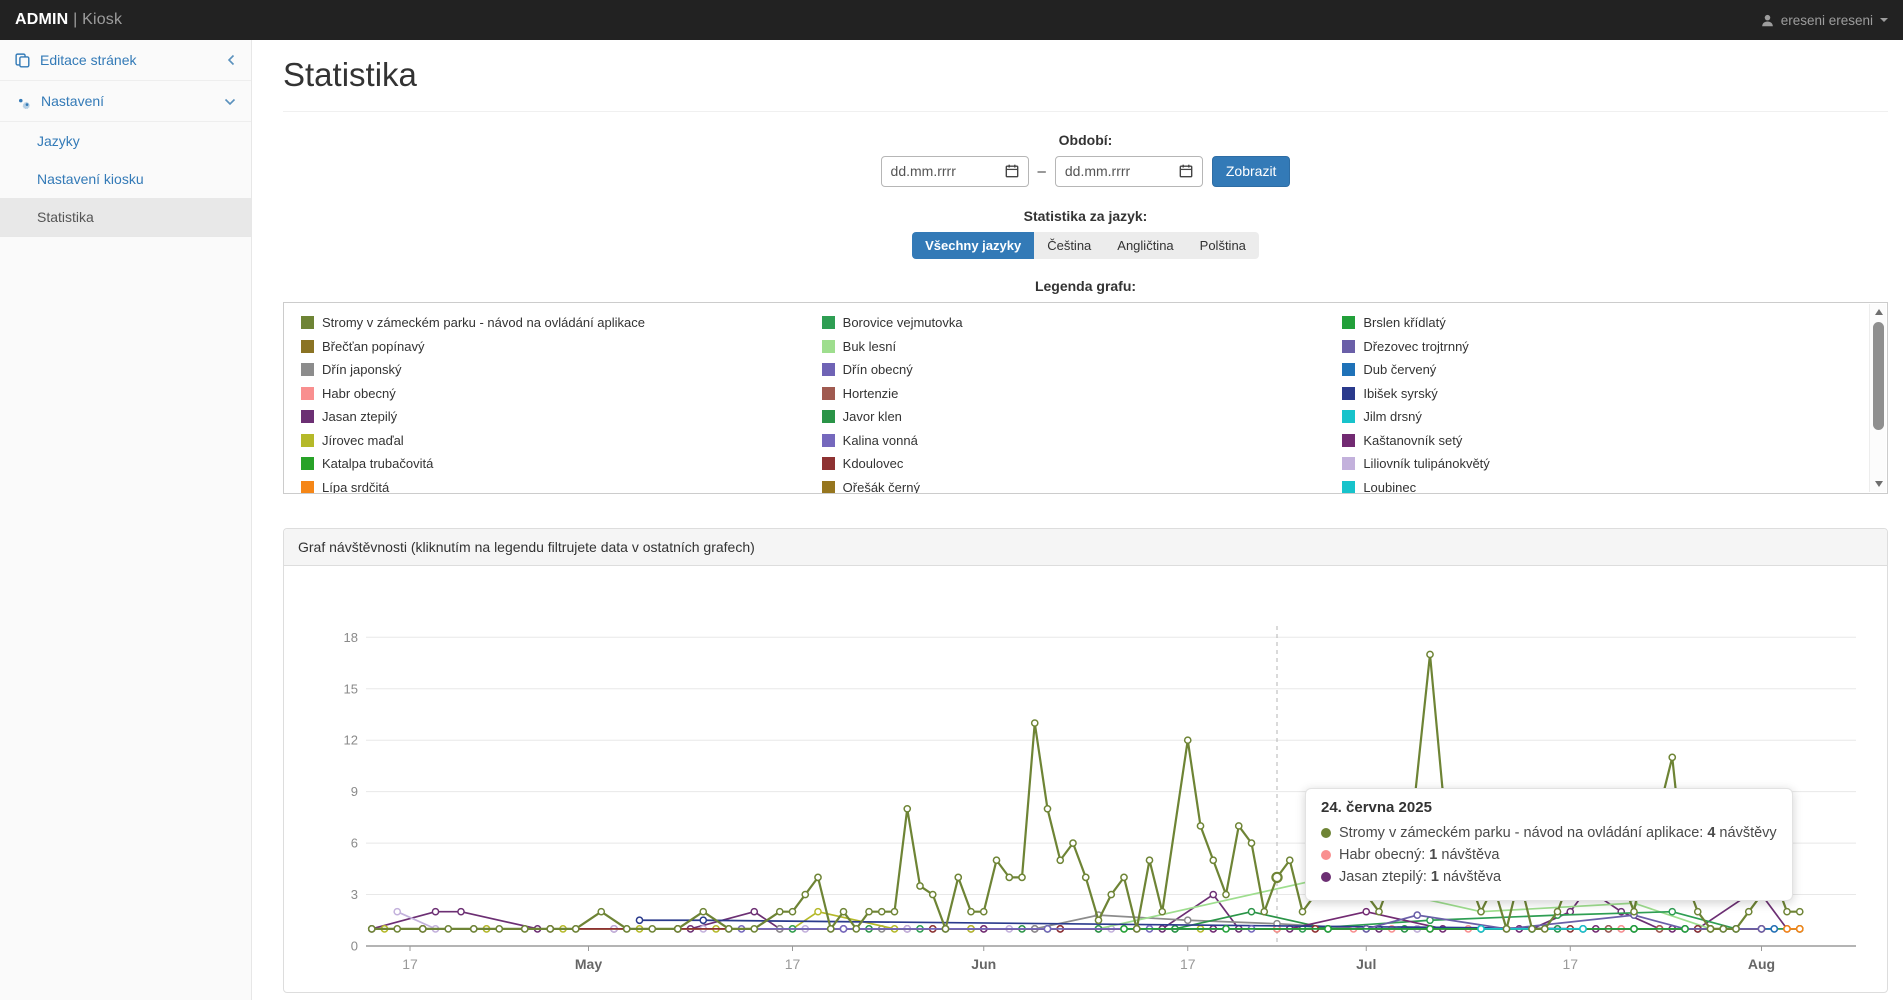  What do you see at coordinates (350, 74) in the screenshot?
I see `page-title: Statistika` at bounding box center [350, 74].